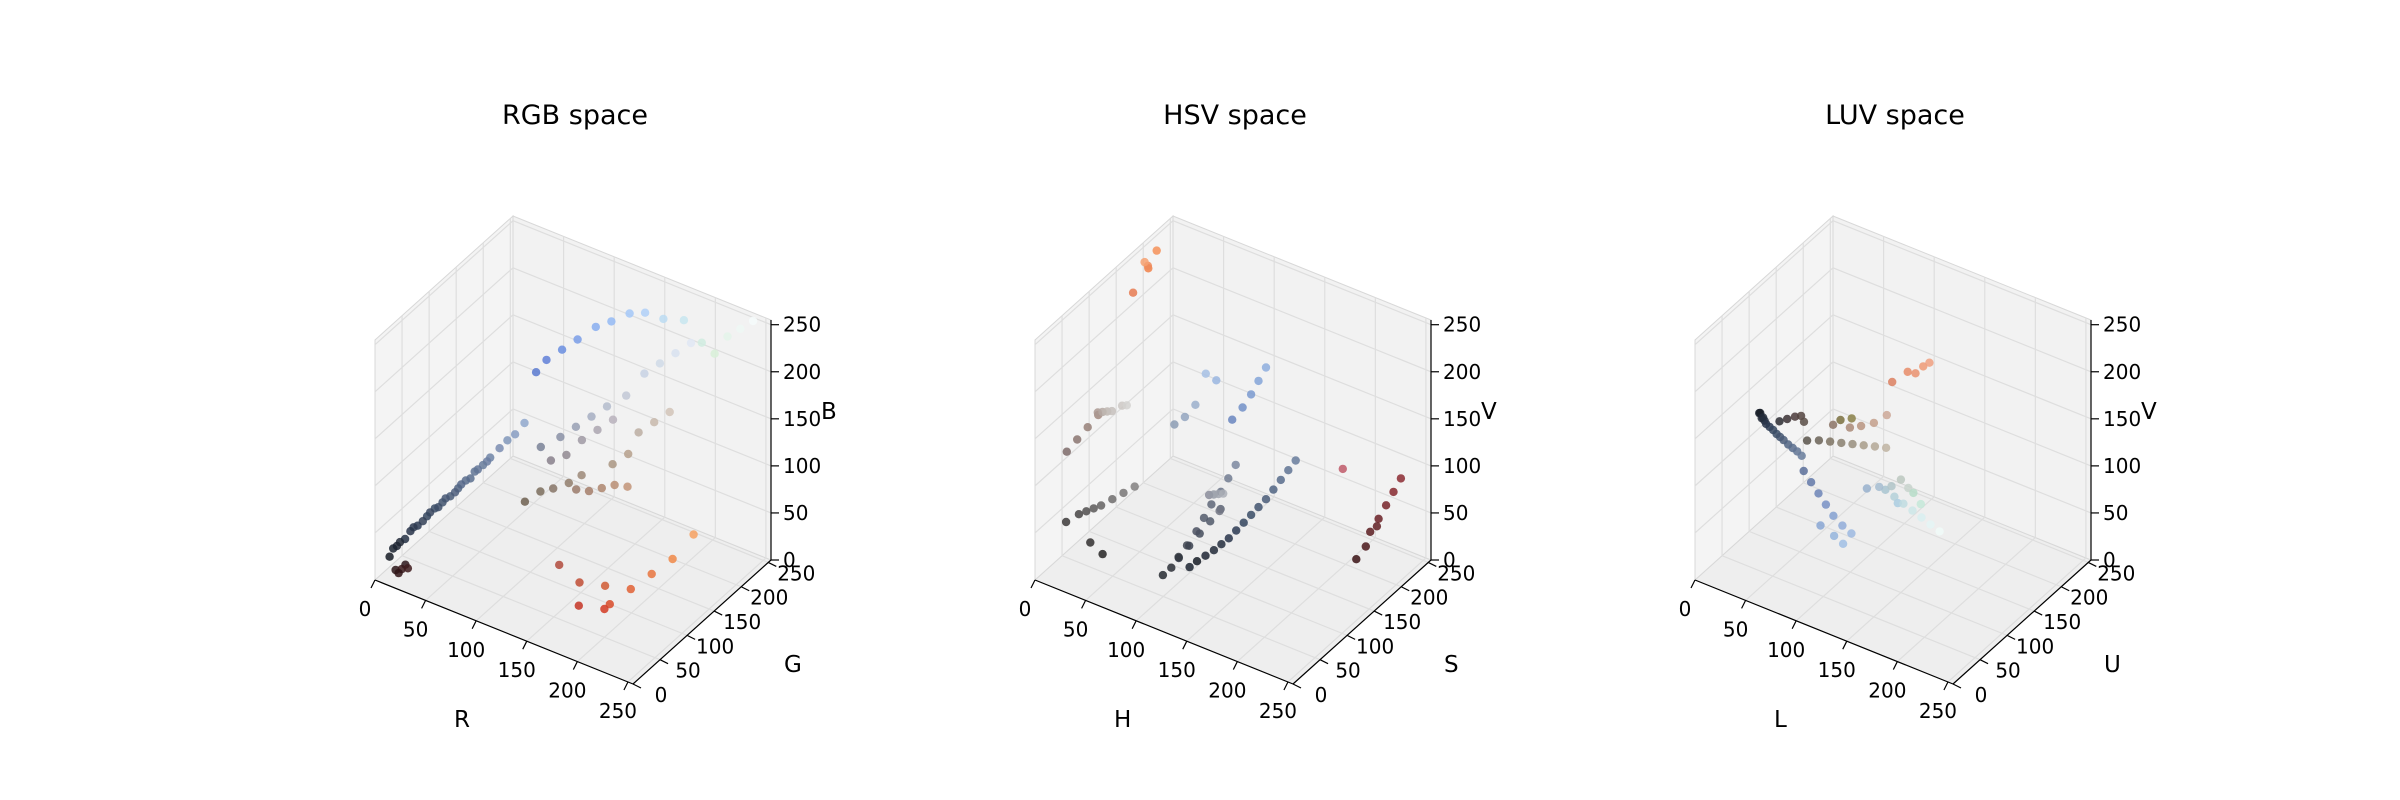  I want to click on x-axis-line, so click(504, 632).